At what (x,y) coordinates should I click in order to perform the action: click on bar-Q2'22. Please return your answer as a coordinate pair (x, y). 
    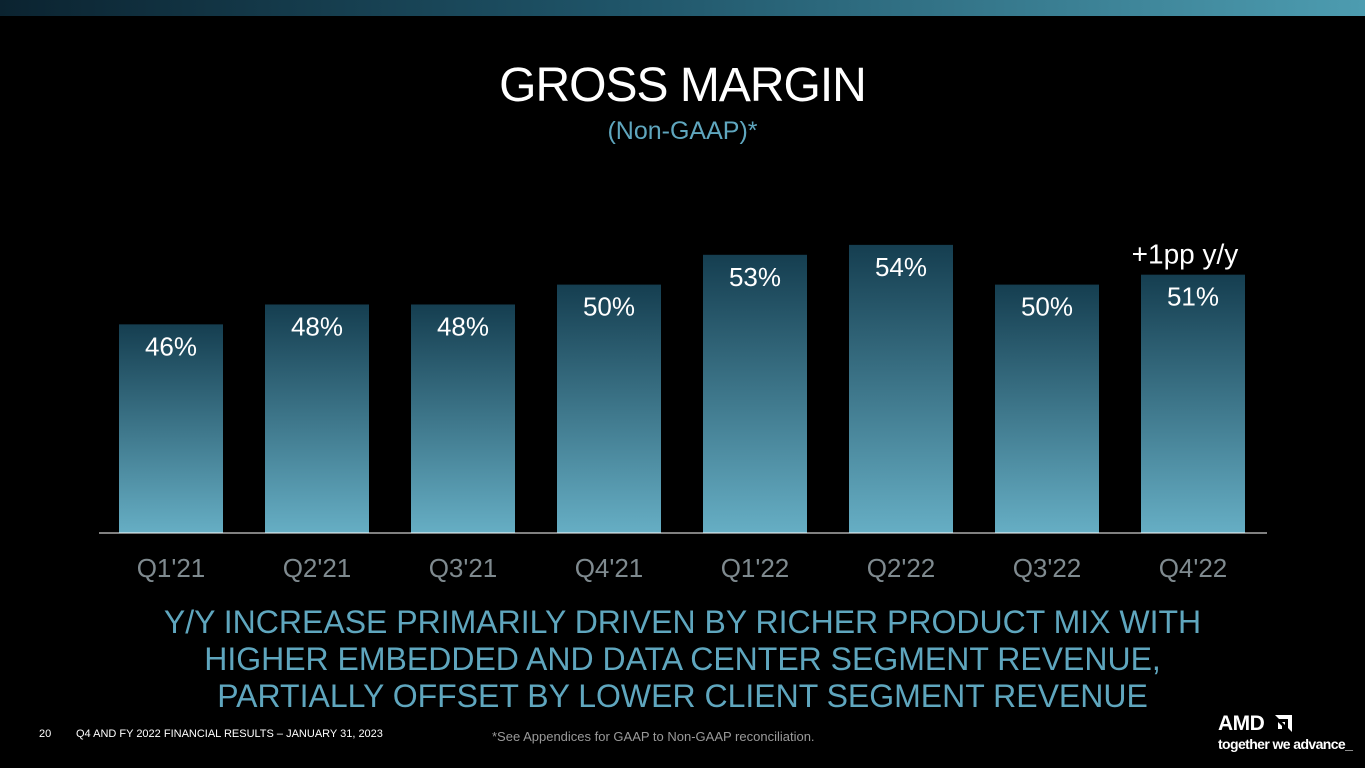
    Looking at the image, I should click on (901, 388).